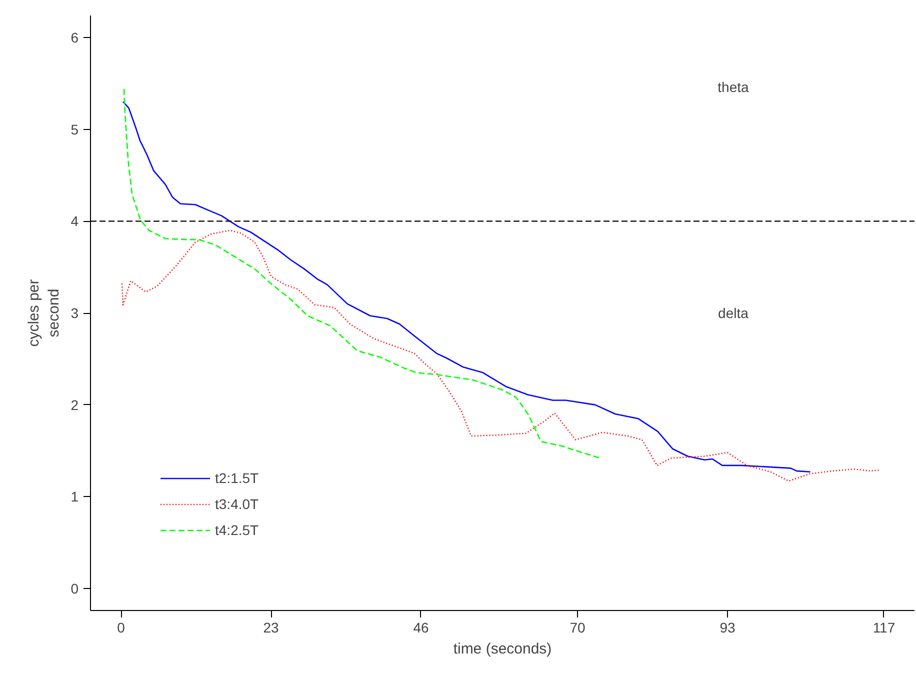  Describe the element at coordinates (237, 478) in the screenshot. I see `legend-label: t2:1.5T` at that location.